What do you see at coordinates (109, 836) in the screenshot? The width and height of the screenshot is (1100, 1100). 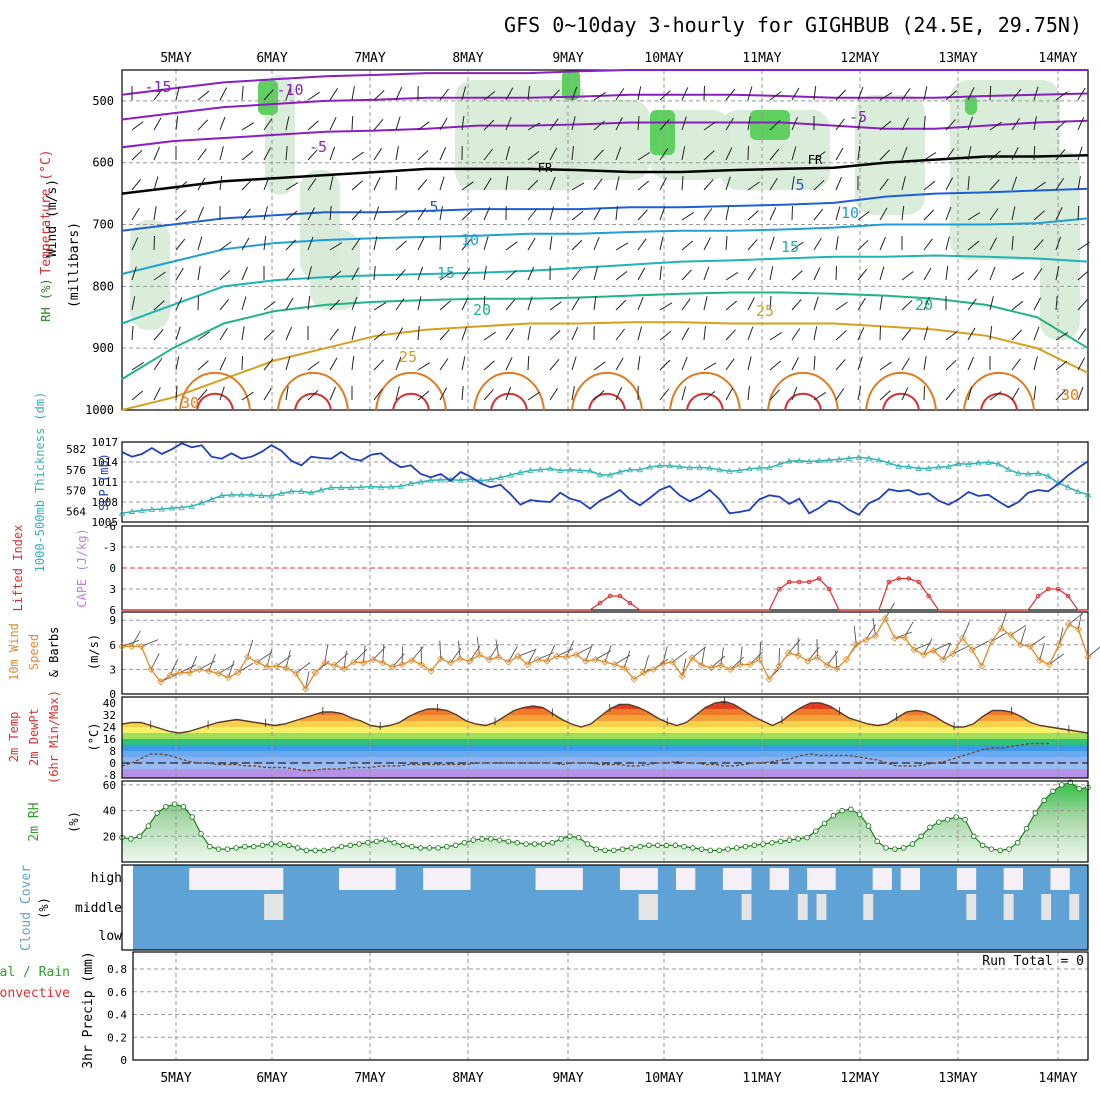 I see `rh-tick-20: 20` at bounding box center [109, 836].